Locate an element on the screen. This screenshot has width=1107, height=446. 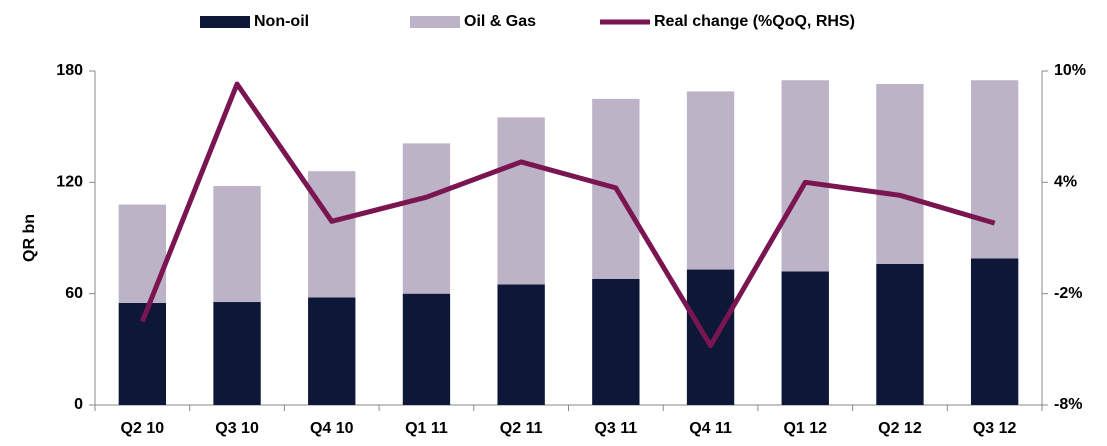
x-tick-label: Q4 11 is located at coordinates (710, 428).